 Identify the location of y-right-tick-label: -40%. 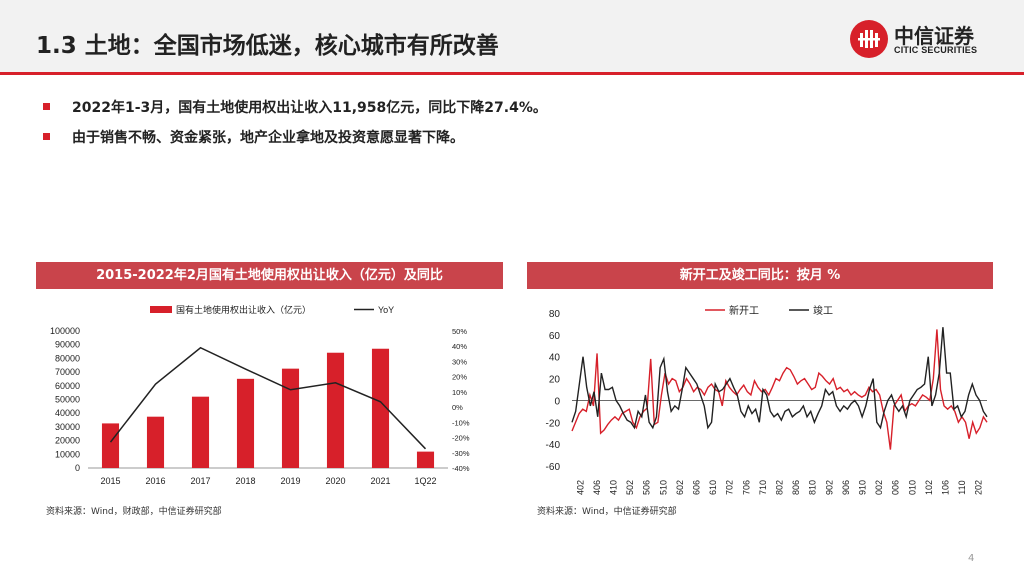
(461, 468).